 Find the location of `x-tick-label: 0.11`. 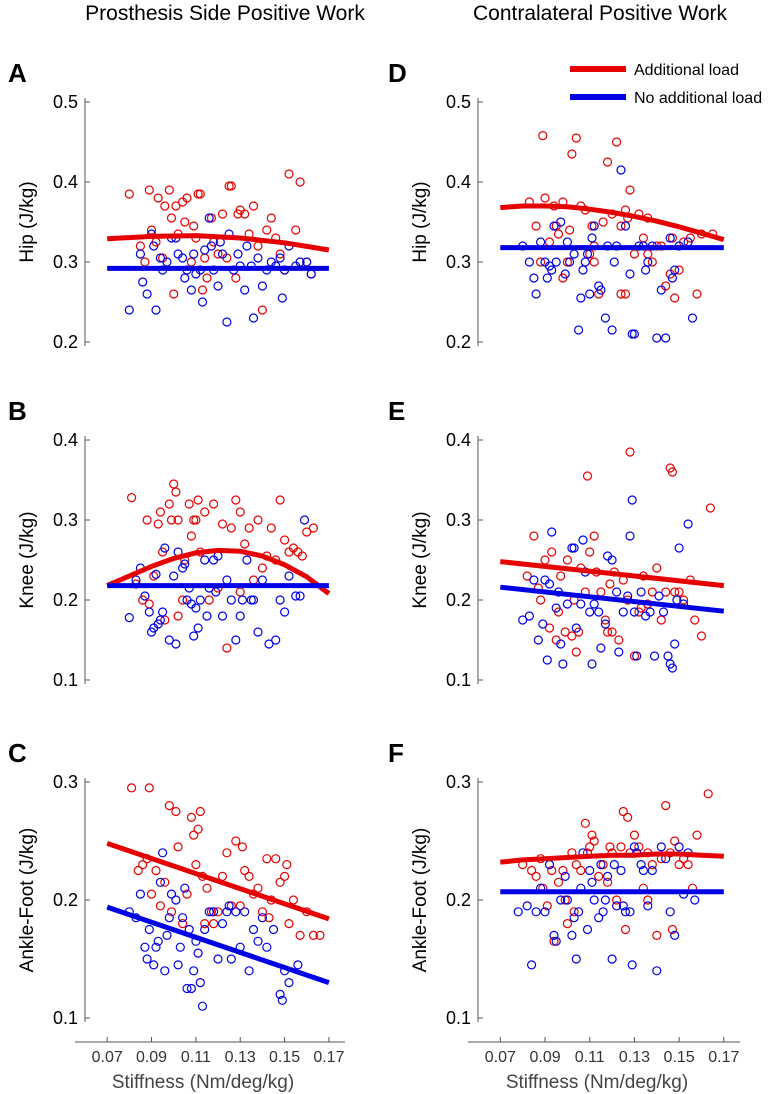

x-tick-label: 0.11 is located at coordinates (590, 1057).